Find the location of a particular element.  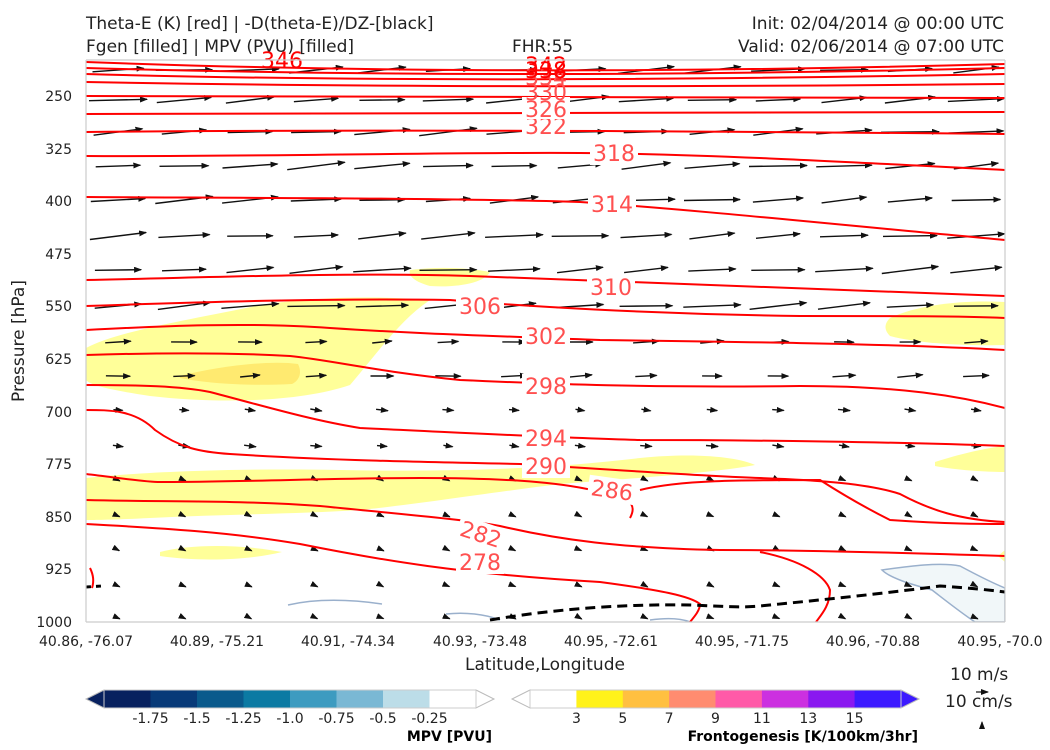

colorbar-tick-label: -0.75 is located at coordinates (336, 719).